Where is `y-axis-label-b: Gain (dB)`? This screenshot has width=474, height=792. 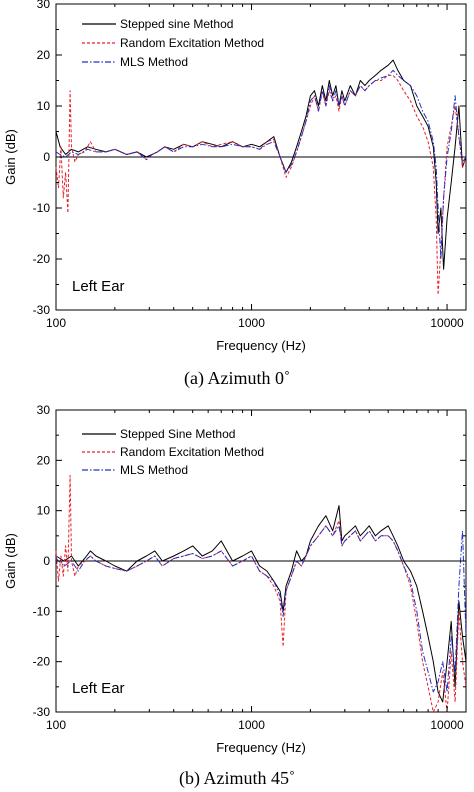
y-axis-label-b: Gain (dB) is located at coordinates (10, 561).